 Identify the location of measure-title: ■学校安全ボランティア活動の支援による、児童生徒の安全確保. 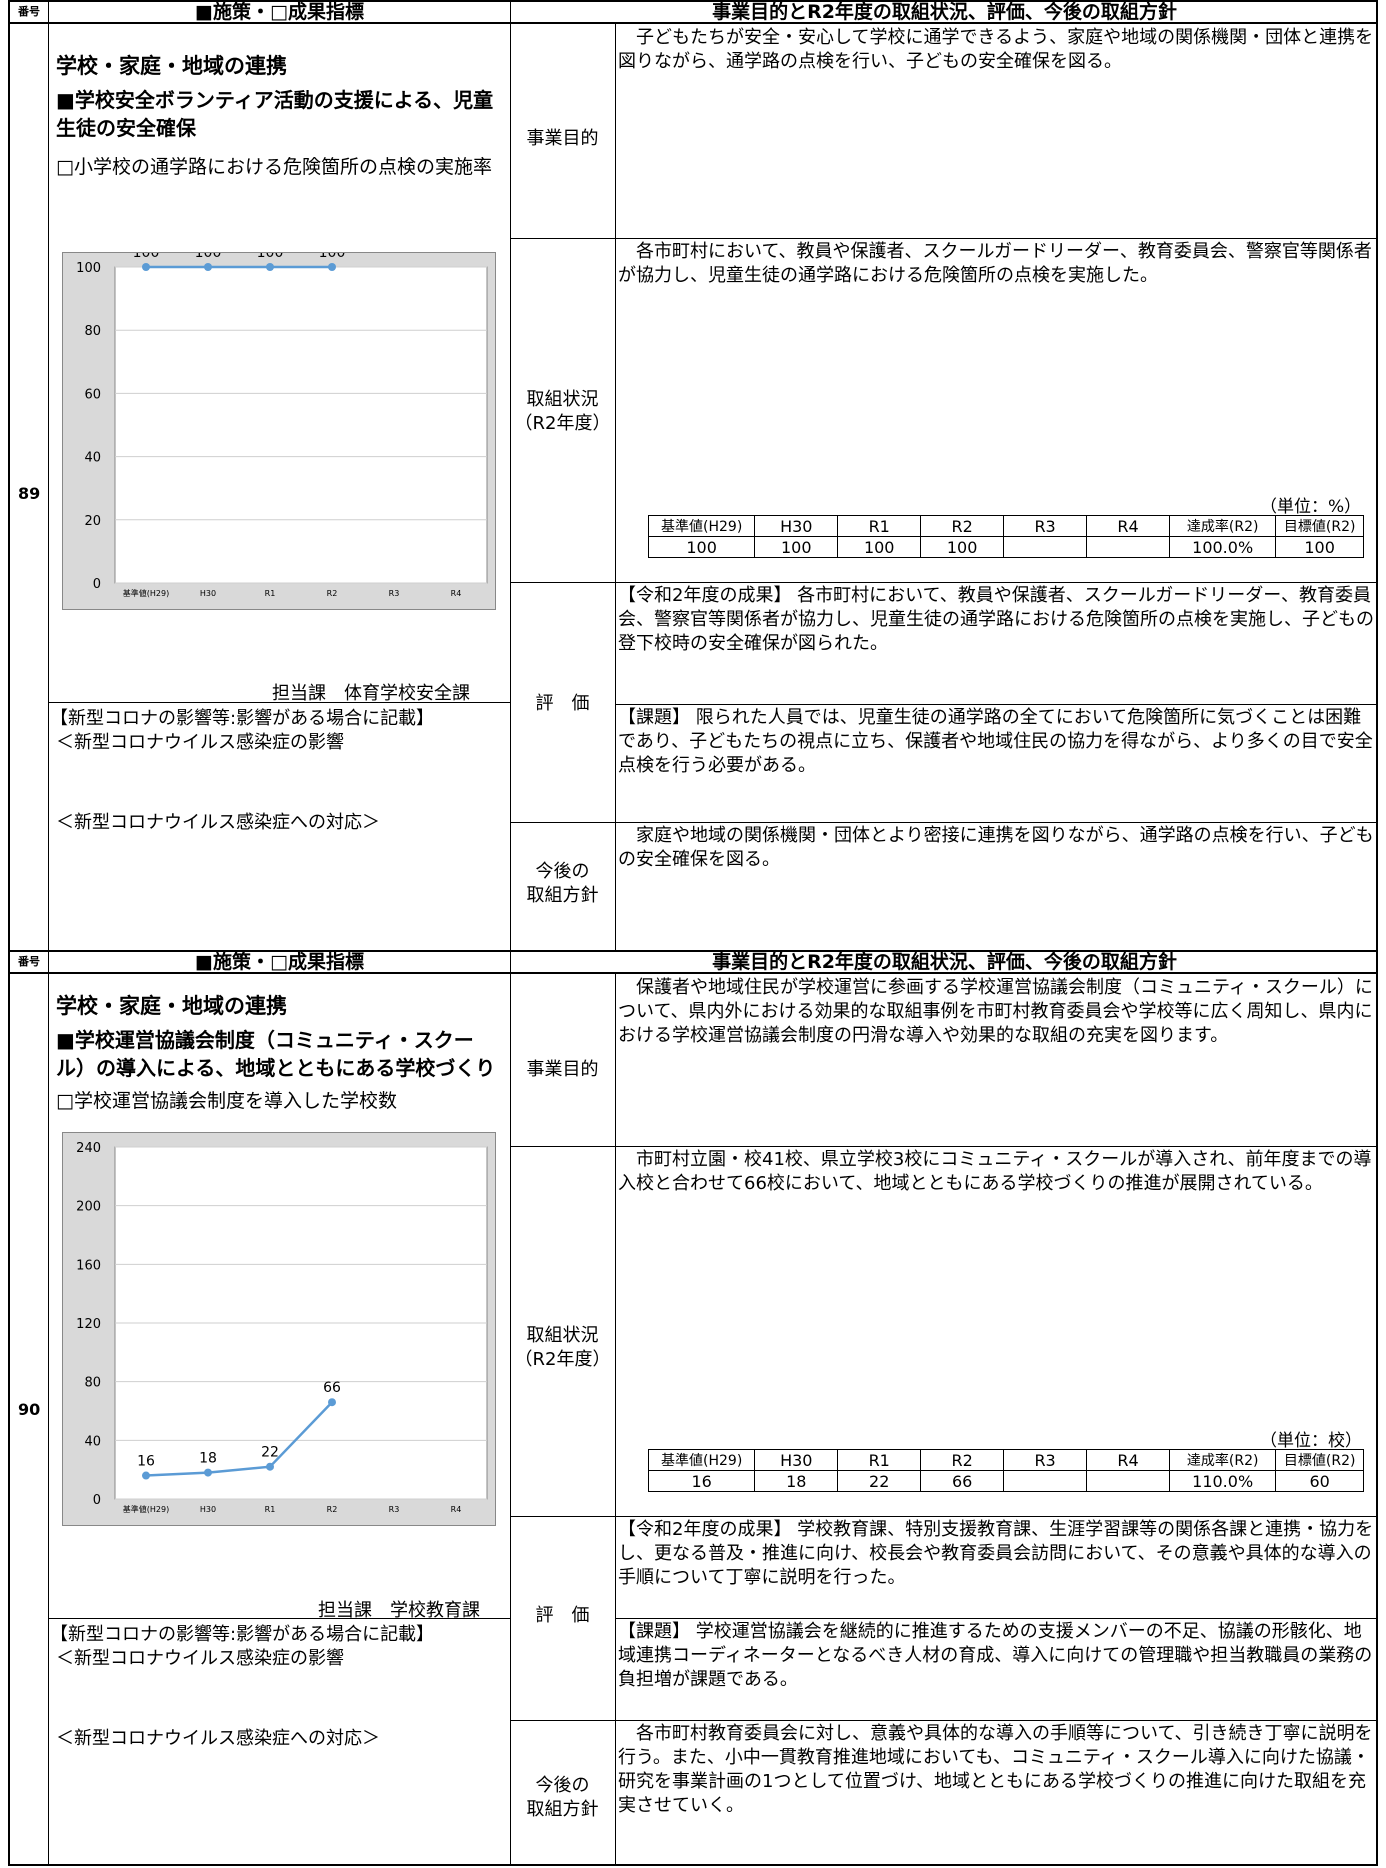
(275, 114).